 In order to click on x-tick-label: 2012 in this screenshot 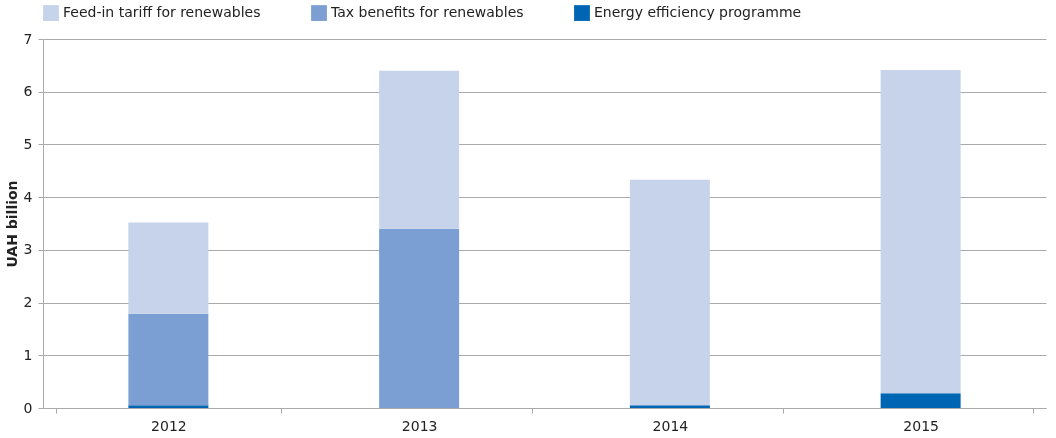, I will do `click(169, 425)`.